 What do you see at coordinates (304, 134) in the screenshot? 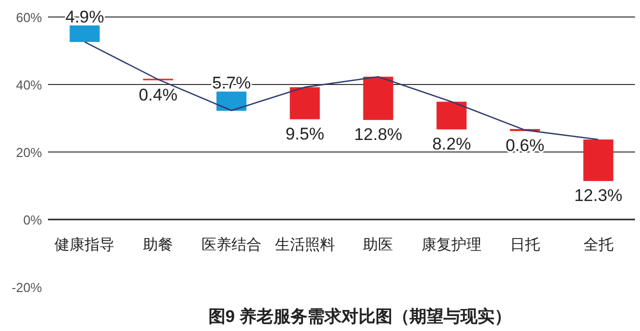
I see `data-label: 9.5%` at bounding box center [304, 134].